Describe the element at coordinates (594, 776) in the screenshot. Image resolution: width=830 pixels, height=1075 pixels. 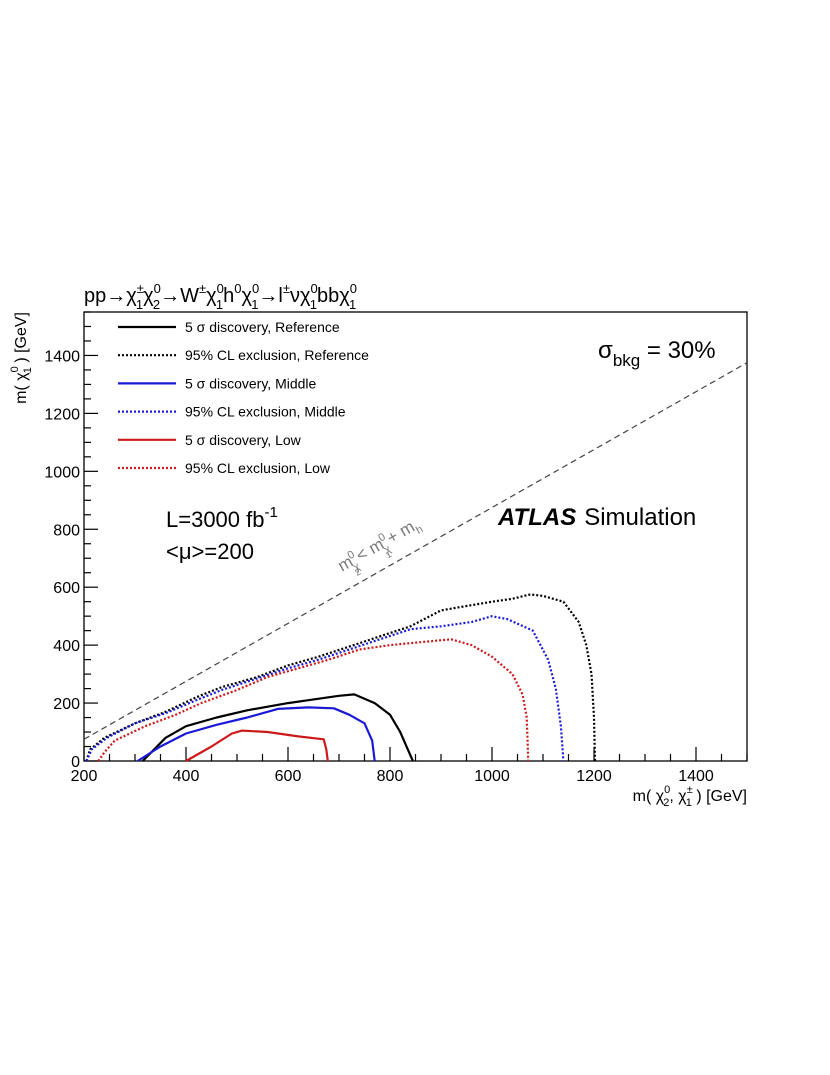
I see `x-tick-label: 1200` at that location.